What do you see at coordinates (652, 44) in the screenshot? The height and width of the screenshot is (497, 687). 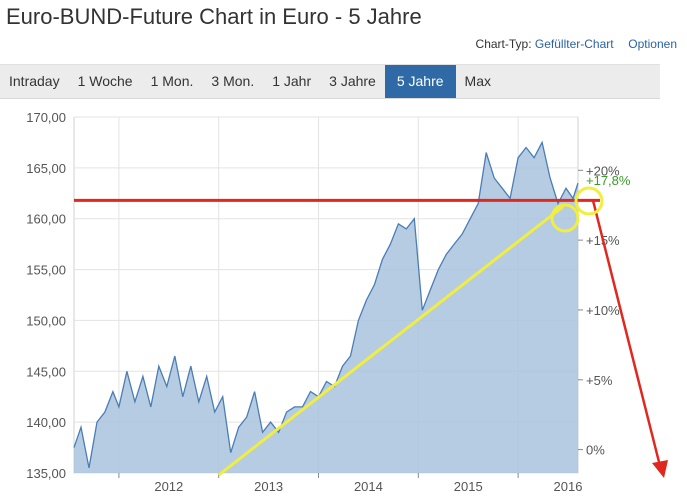 I see `options-link: Optionen` at bounding box center [652, 44].